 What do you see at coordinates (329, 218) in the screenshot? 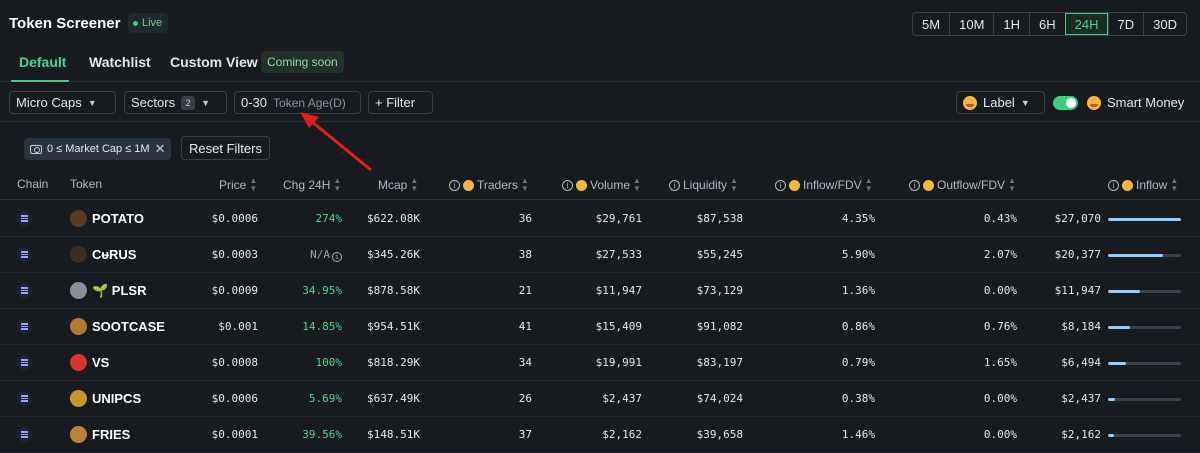
I see `change-cell: 274%` at bounding box center [329, 218].